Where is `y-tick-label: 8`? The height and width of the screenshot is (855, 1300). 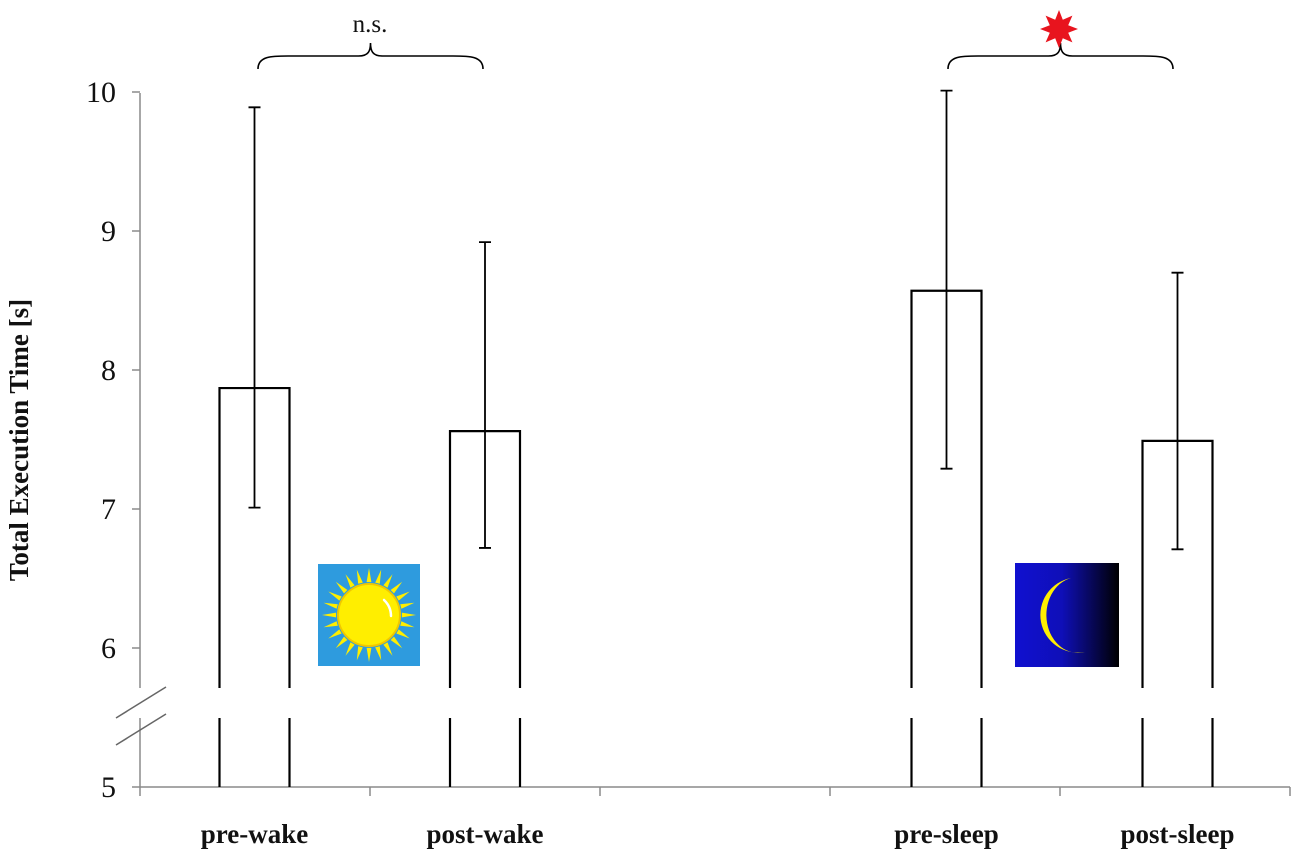
y-tick-label: 8 is located at coordinates (108, 370).